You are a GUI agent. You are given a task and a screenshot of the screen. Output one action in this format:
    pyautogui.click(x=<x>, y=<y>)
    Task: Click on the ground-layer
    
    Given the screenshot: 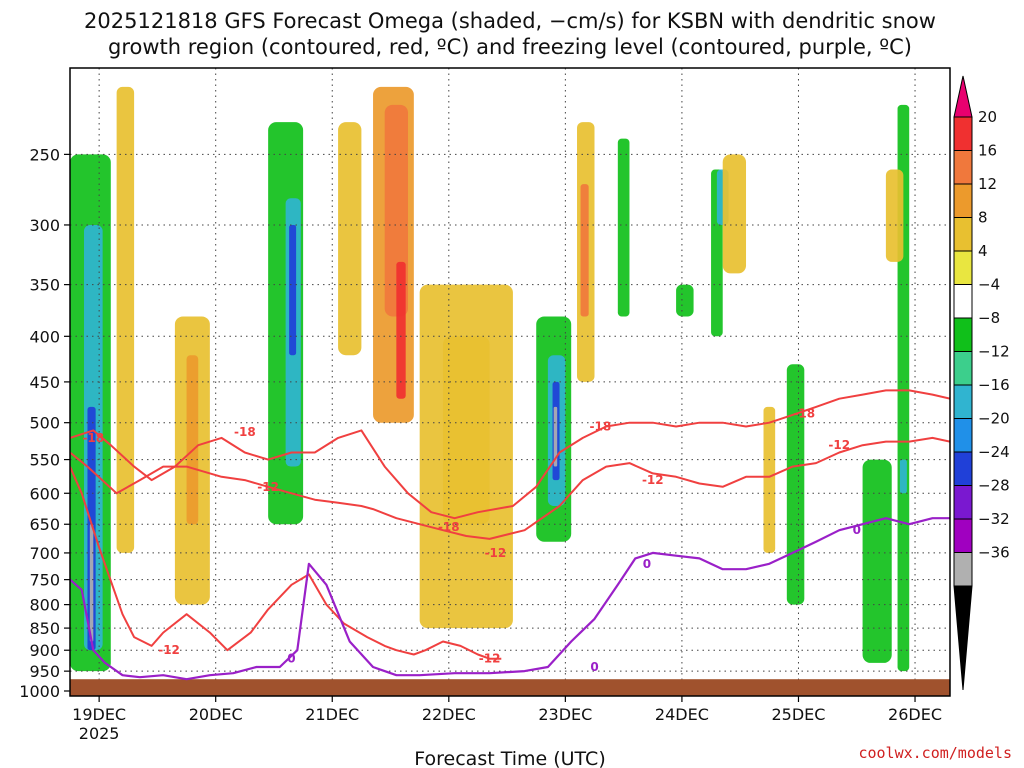 What is the action you would take?
    pyautogui.click(x=510, y=687)
    